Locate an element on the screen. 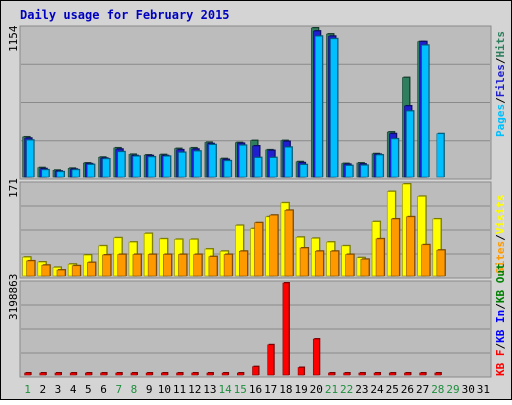 This screenshot has width=512, height=405. x-tick-label: 3 is located at coordinates (58, 389).